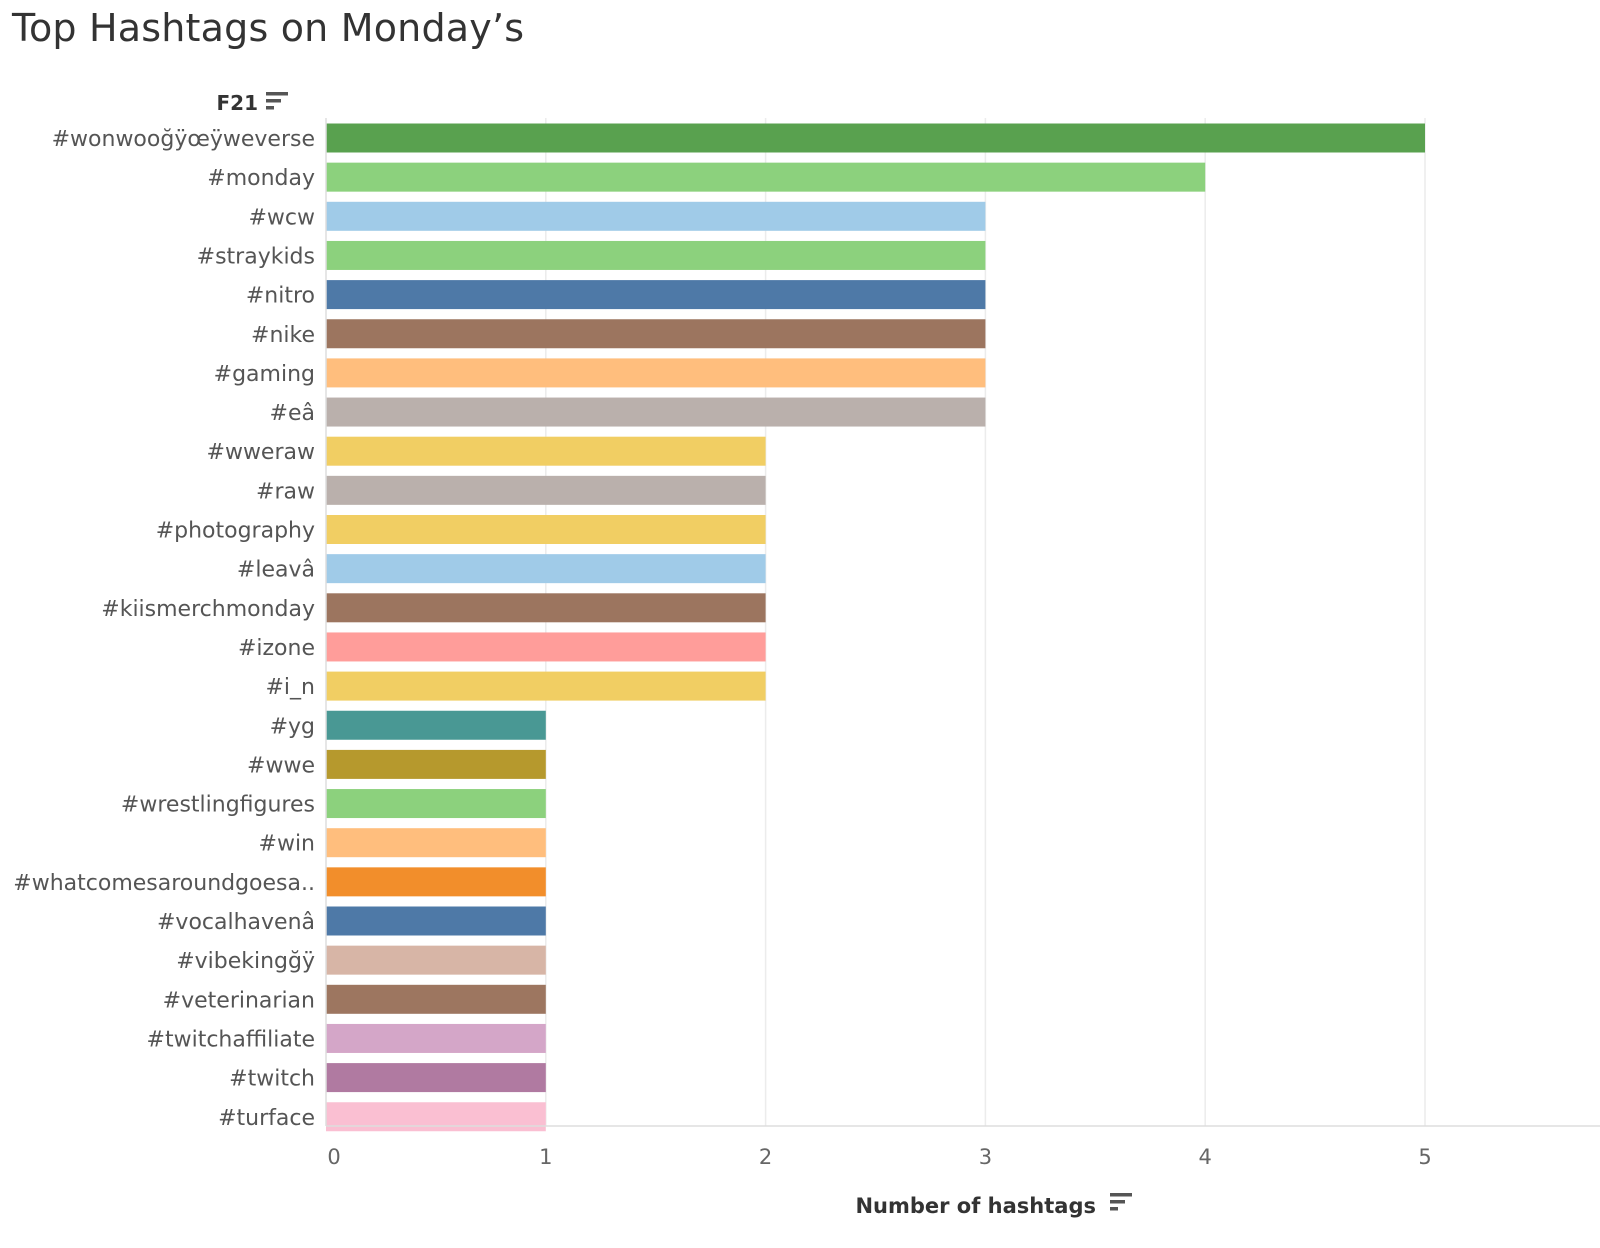  What do you see at coordinates (281, 217) in the screenshot?
I see `category-label-2: #wcw` at bounding box center [281, 217].